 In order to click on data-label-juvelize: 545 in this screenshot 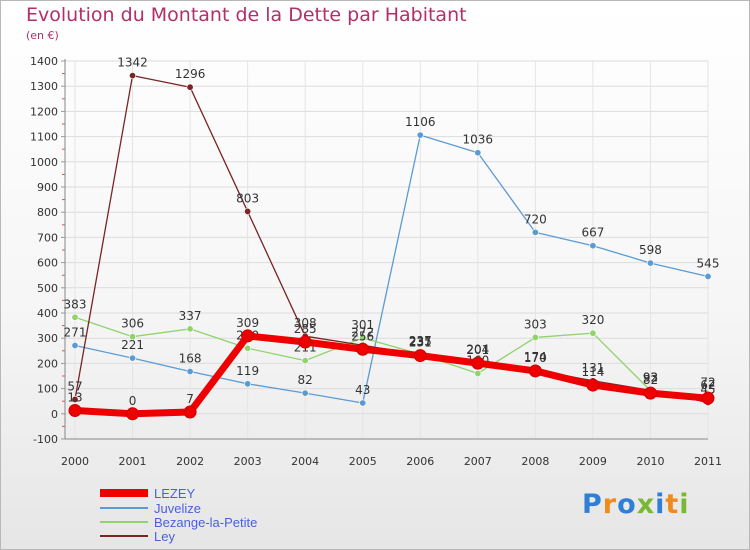, I will do `click(708, 263)`.